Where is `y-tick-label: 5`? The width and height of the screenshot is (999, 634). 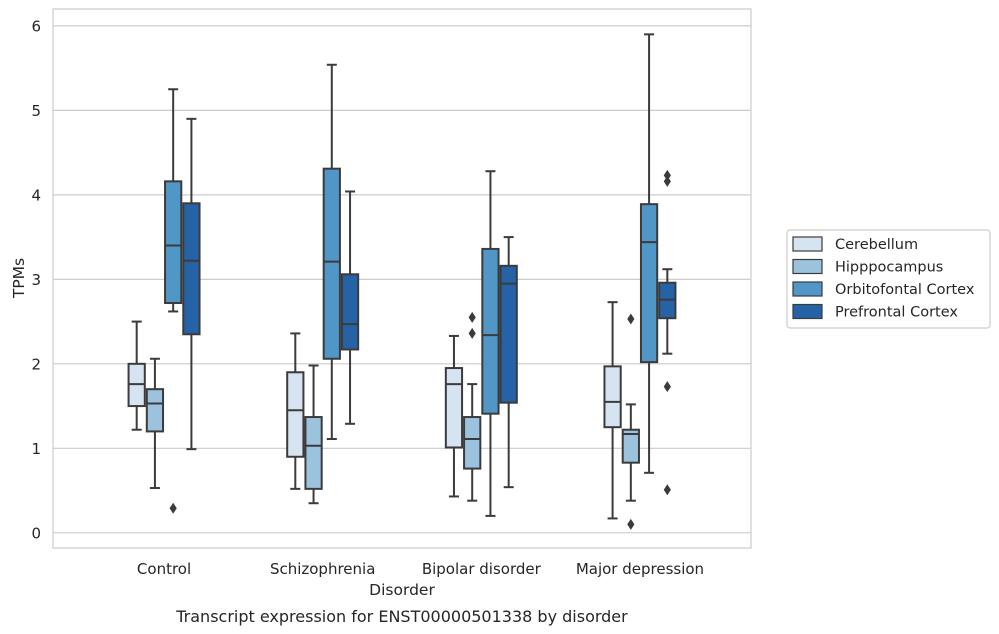 y-tick-label: 5 is located at coordinates (36, 111).